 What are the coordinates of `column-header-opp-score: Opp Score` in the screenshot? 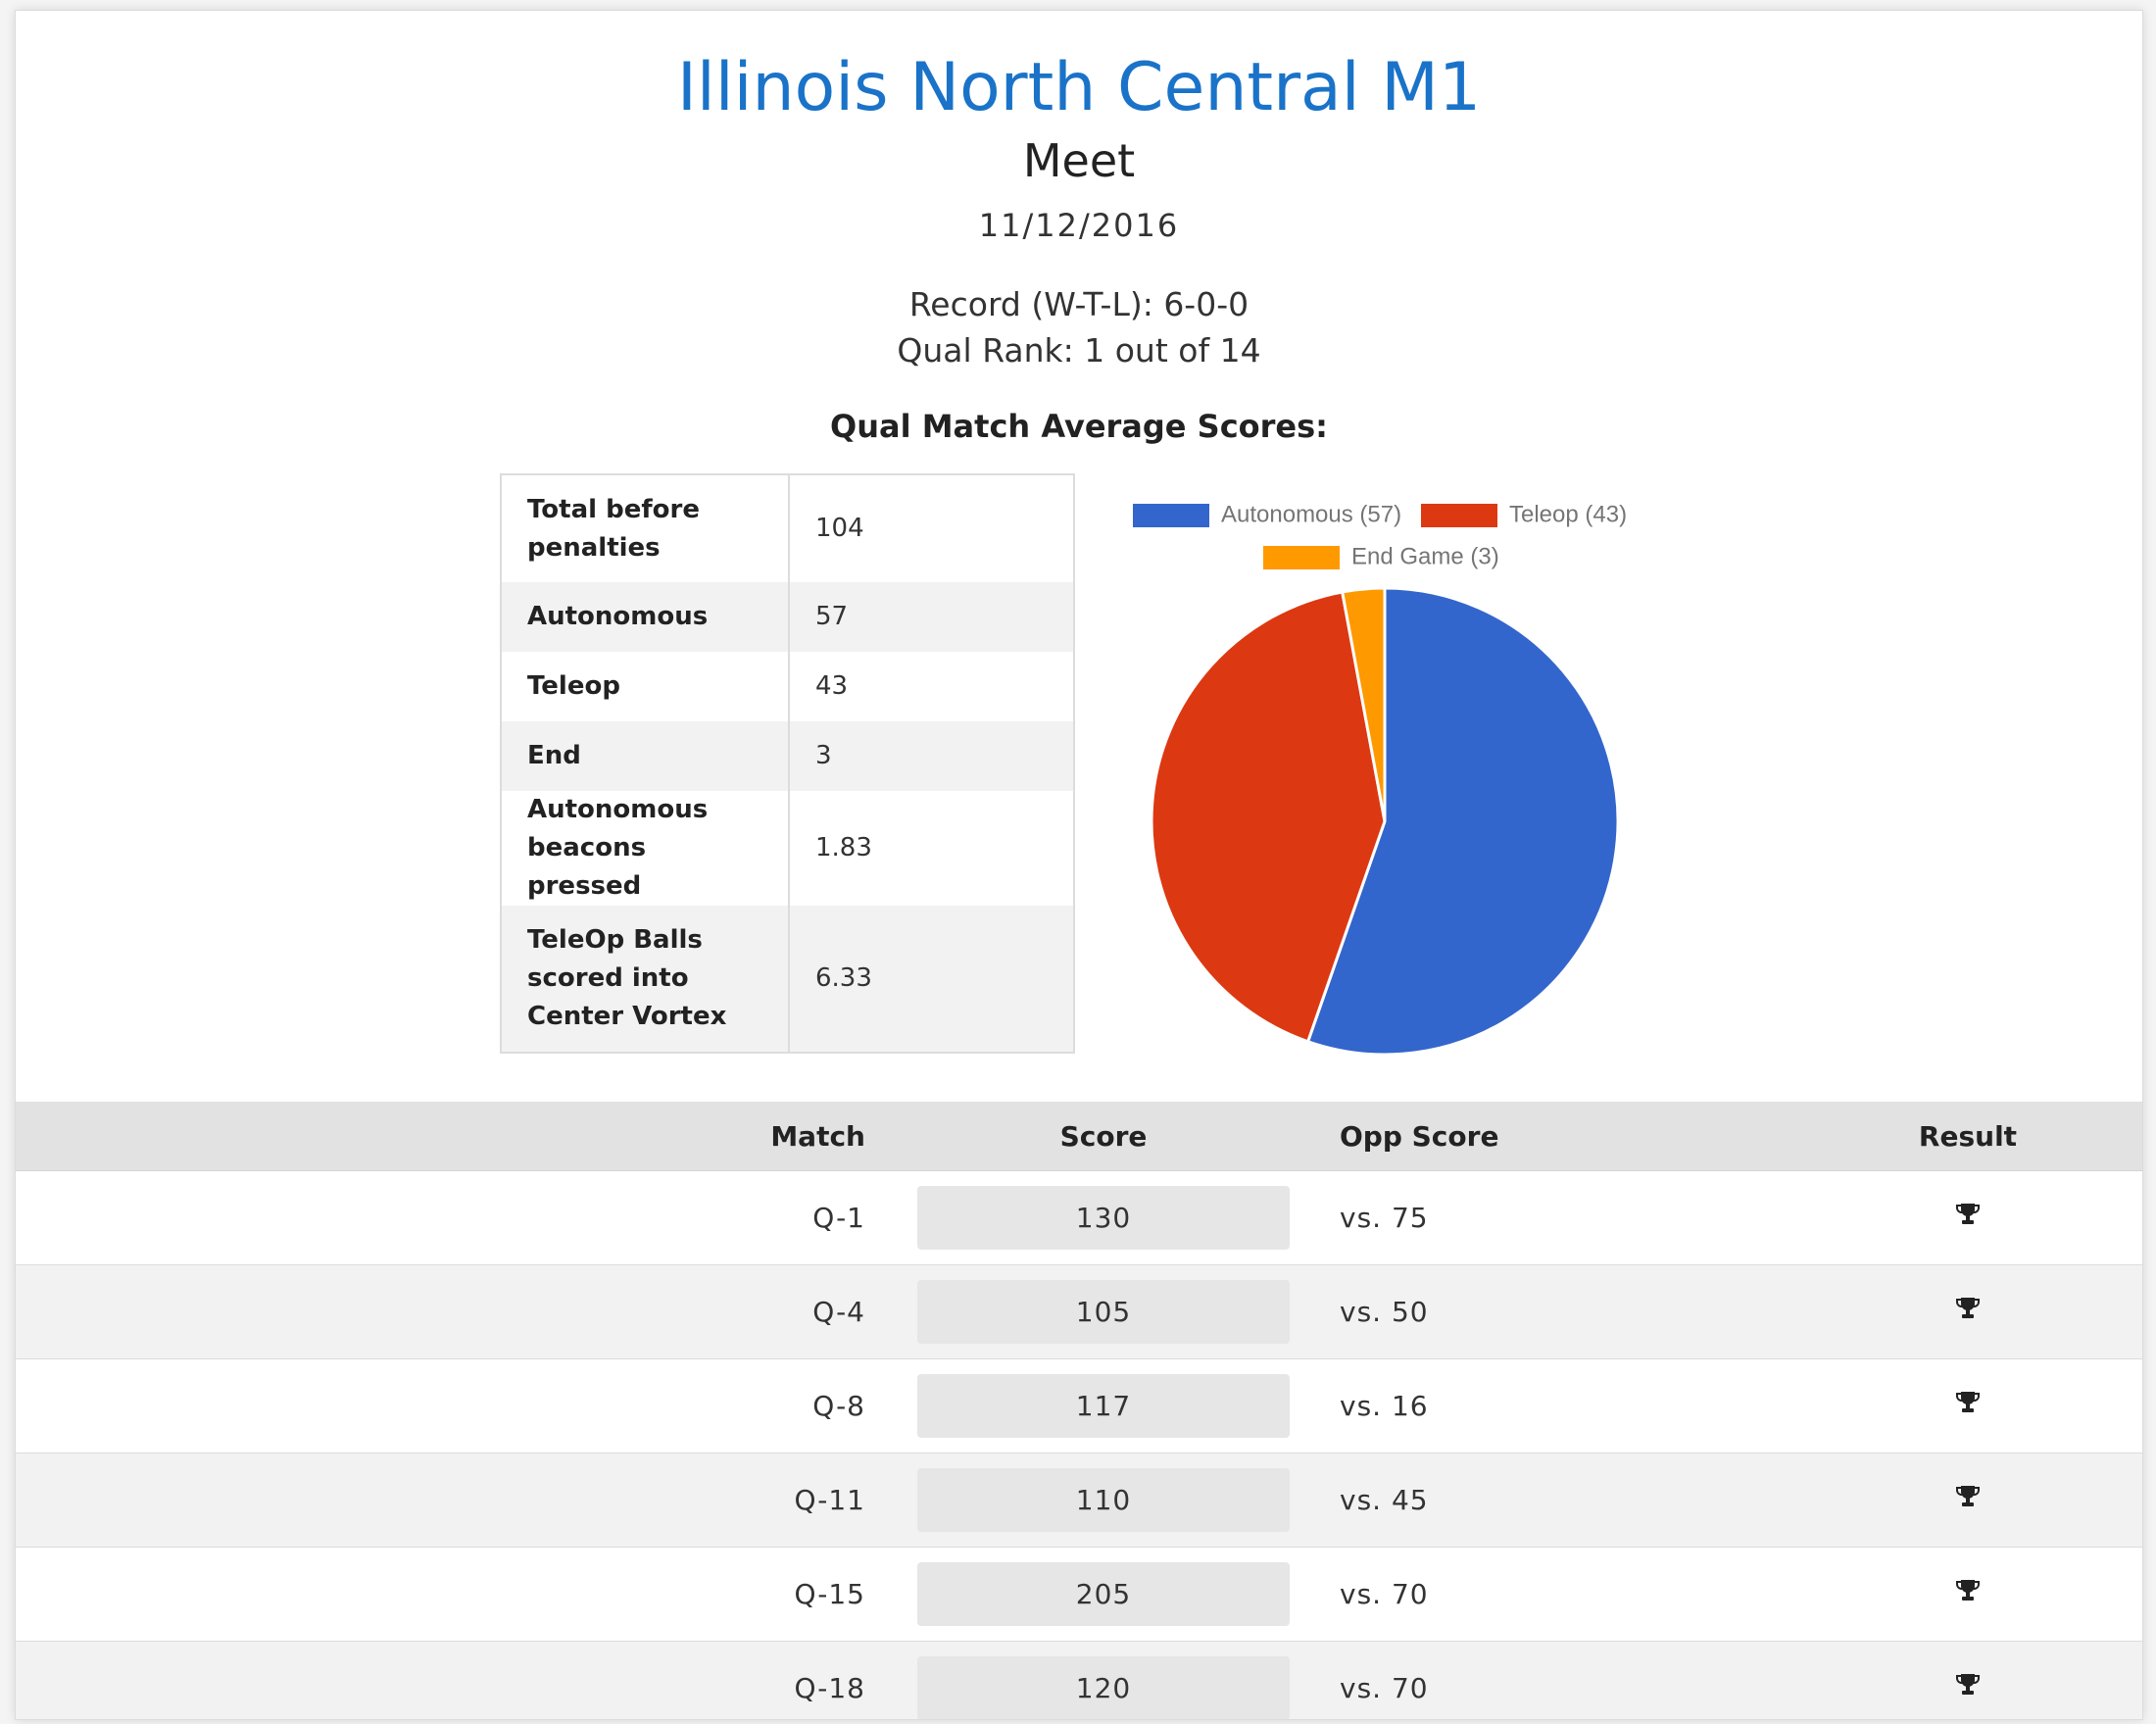 It's located at (1541, 1136).